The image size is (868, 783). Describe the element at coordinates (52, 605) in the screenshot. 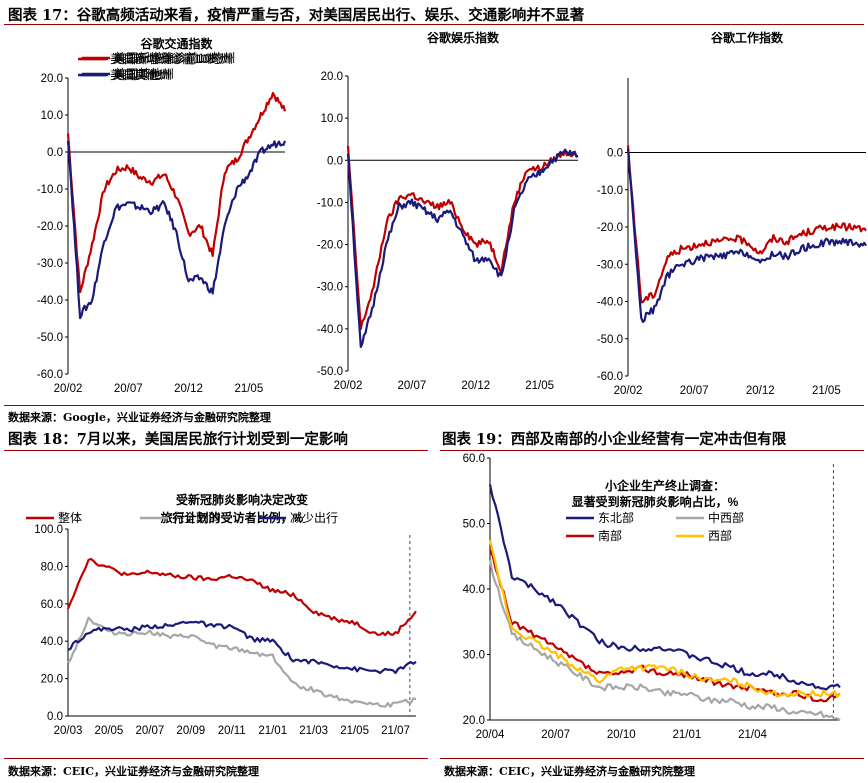

I see `y-tick-label: 60.0` at that location.